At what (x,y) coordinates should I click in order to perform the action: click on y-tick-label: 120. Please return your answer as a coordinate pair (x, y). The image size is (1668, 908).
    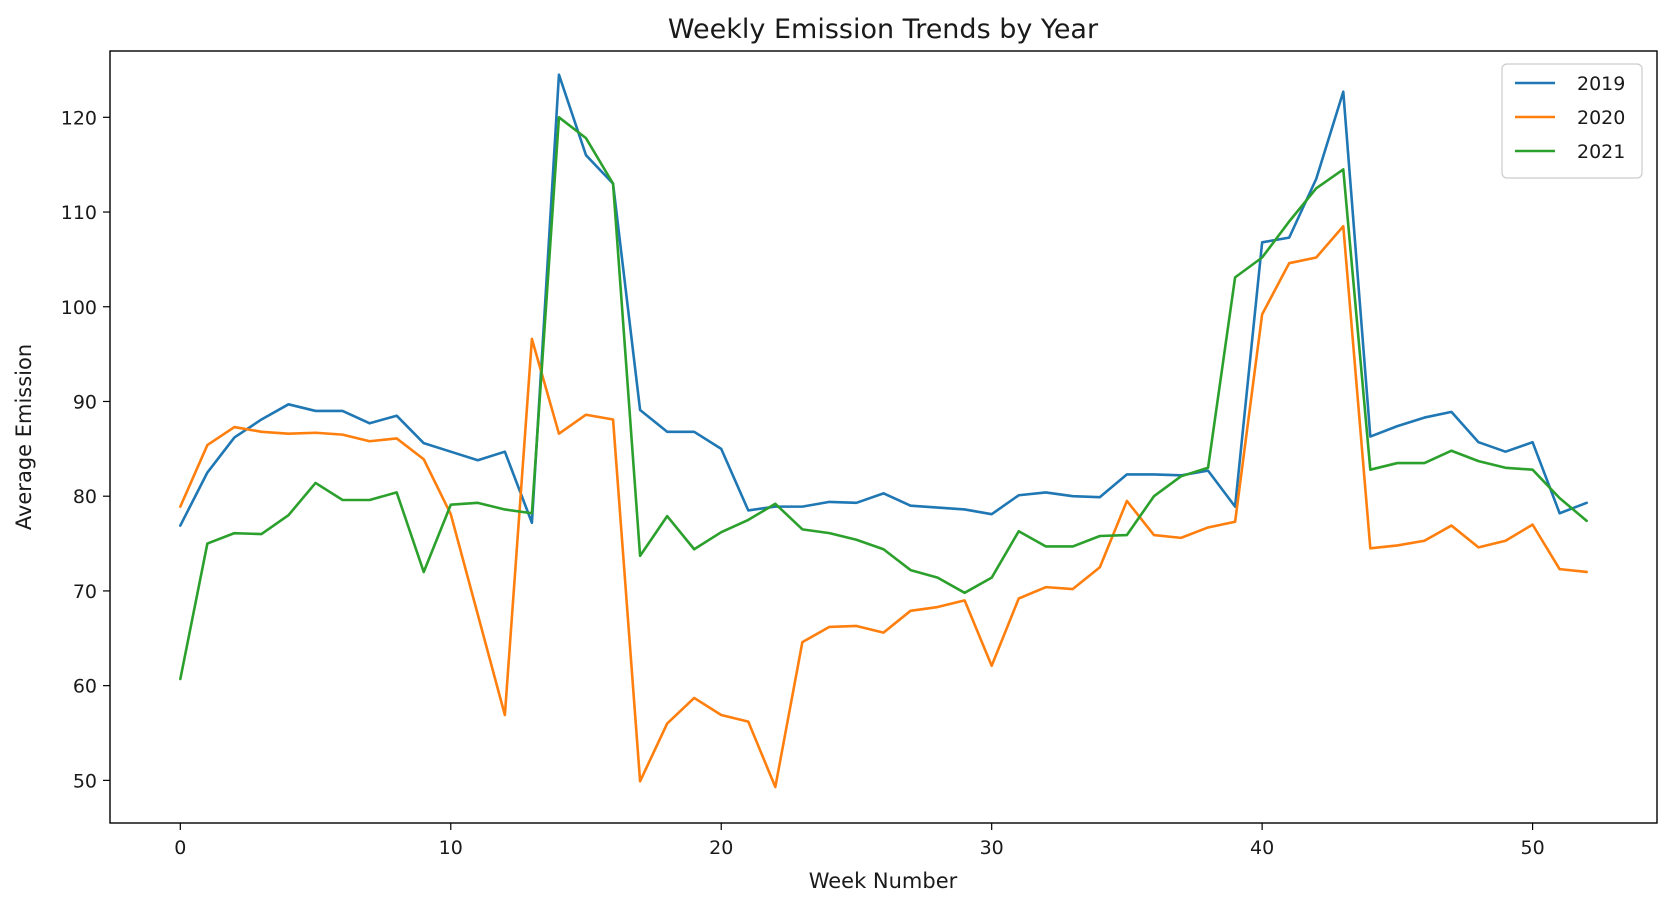
    Looking at the image, I should click on (79, 118).